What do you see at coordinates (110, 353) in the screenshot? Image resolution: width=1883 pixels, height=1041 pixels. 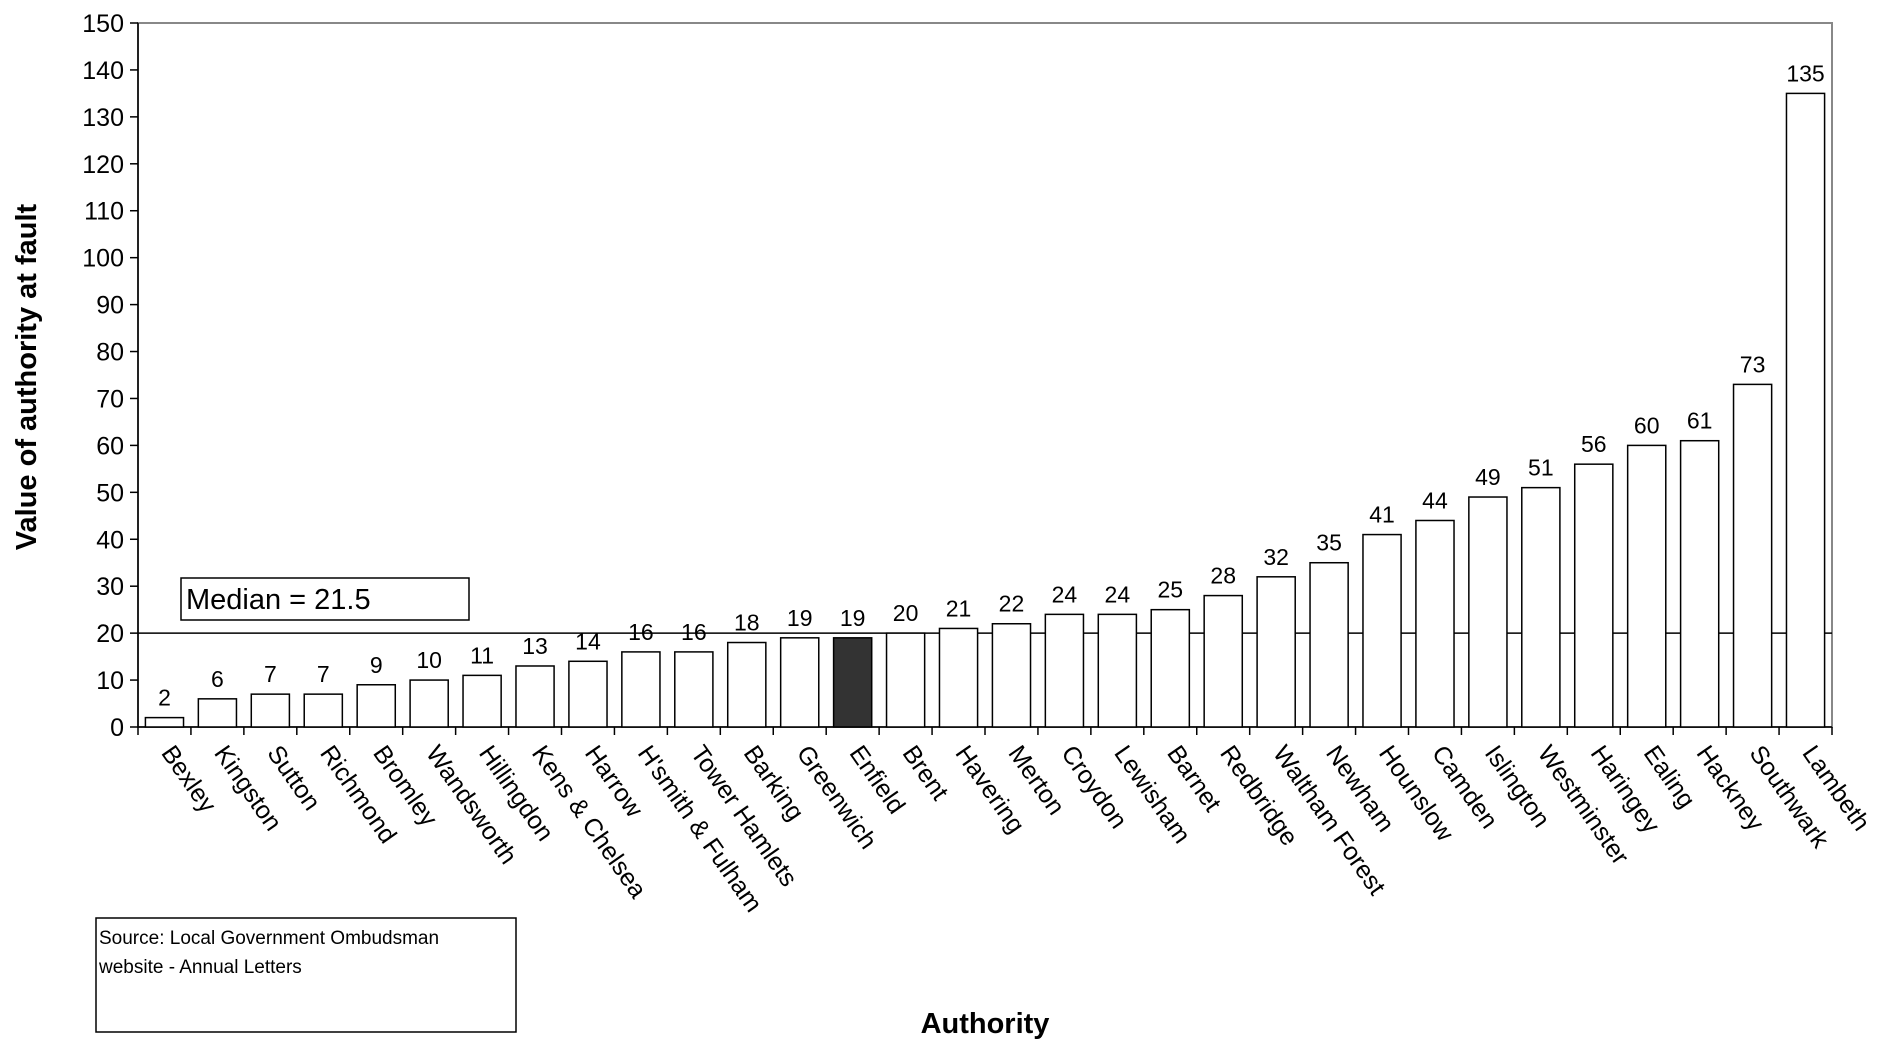 I see `y-tick-label: 80` at bounding box center [110, 353].